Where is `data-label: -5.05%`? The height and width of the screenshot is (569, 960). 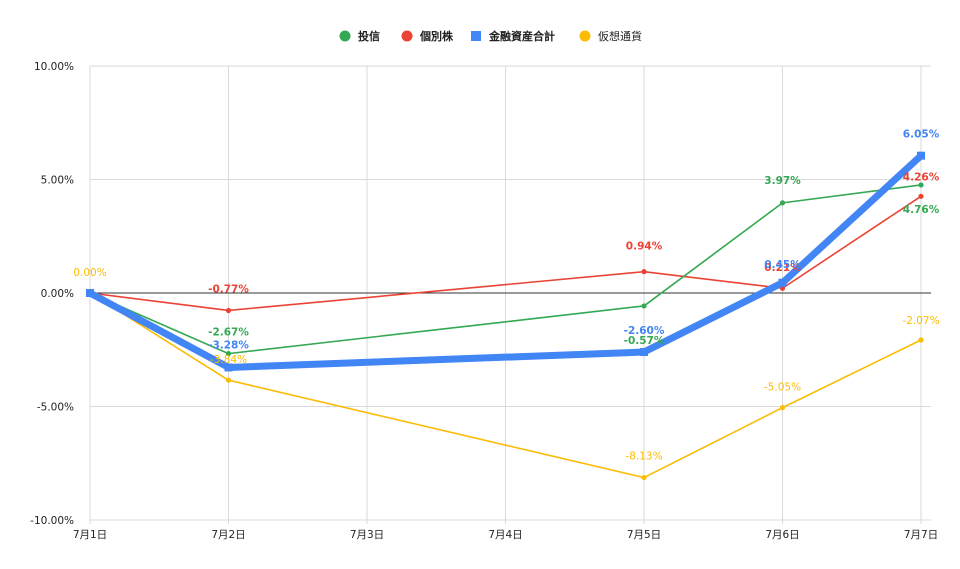
data-label: -5.05% is located at coordinates (782, 388).